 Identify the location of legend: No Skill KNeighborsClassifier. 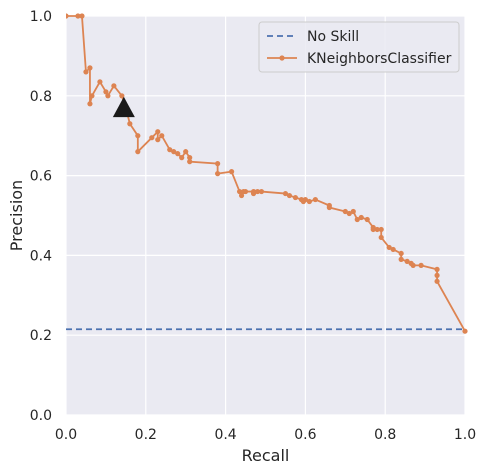
(359, 47).